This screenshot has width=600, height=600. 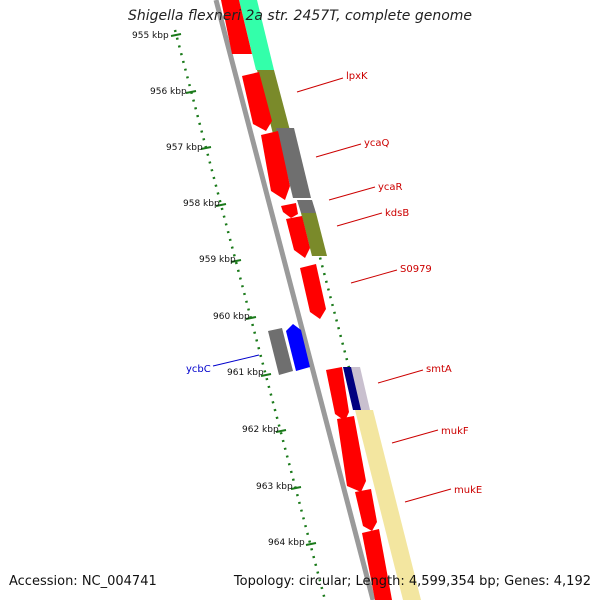 I want to click on reverse-track, so click(x=289, y=349).